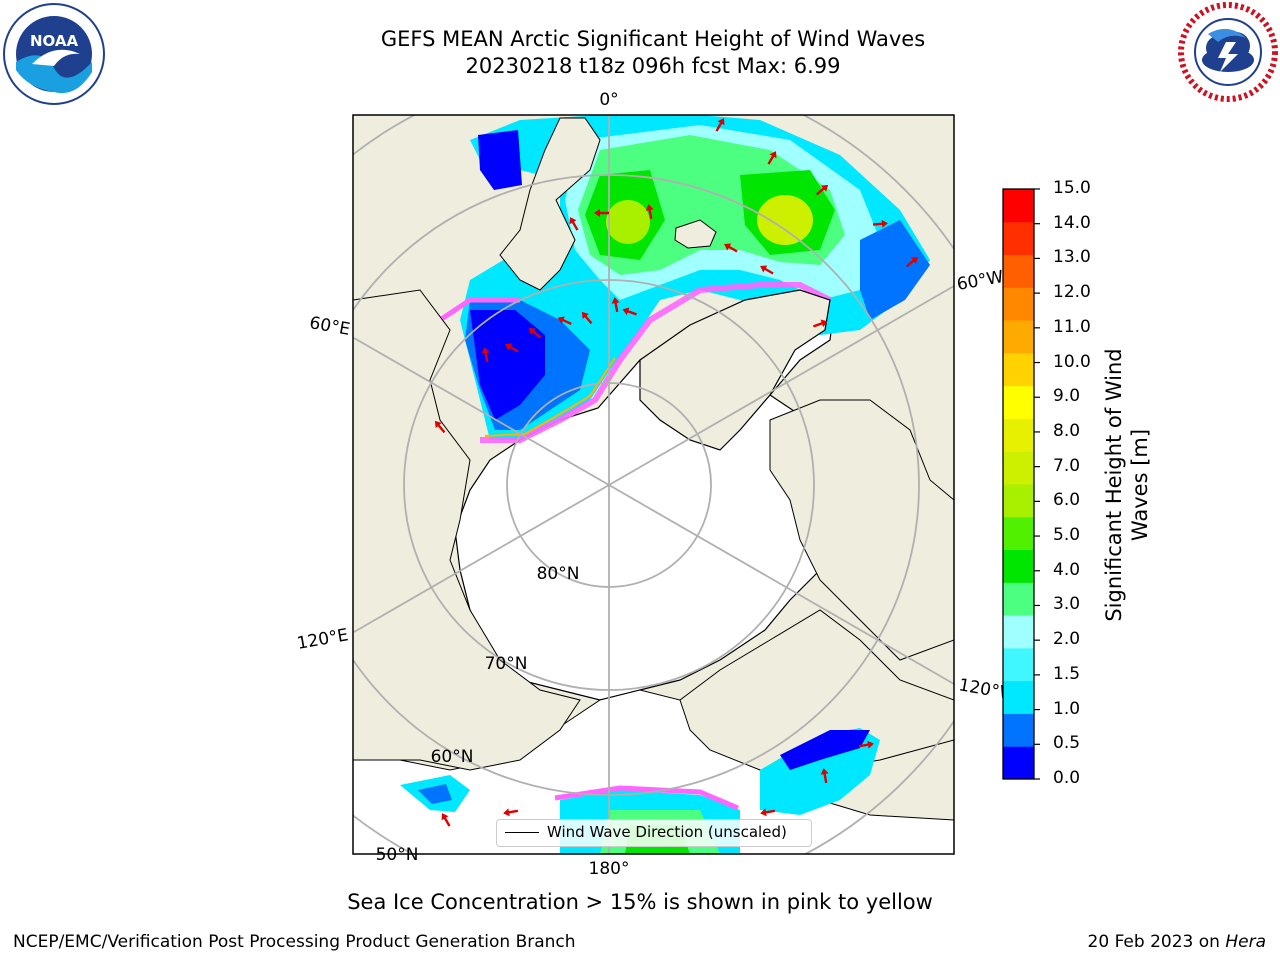 The height and width of the screenshot is (960, 1280). Describe the element at coordinates (1228, 52) in the screenshot. I see `nws-logo` at that location.